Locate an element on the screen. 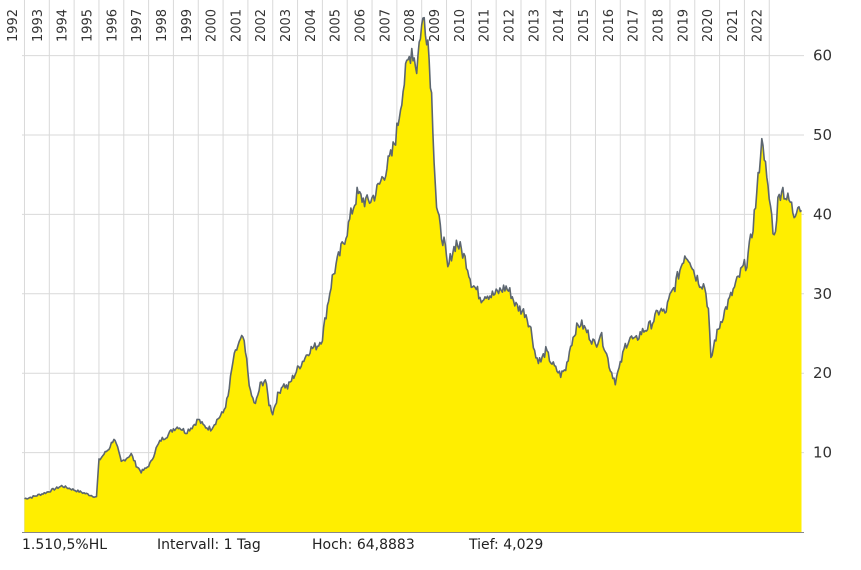 The height and width of the screenshot is (570, 861). x-tick-label: 2019 is located at coordinates (683, 25).